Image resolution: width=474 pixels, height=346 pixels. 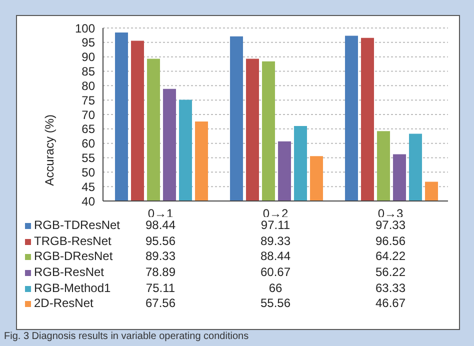 I want to click on legend-label: RGB-ResNet, so click(x=69, y=273).